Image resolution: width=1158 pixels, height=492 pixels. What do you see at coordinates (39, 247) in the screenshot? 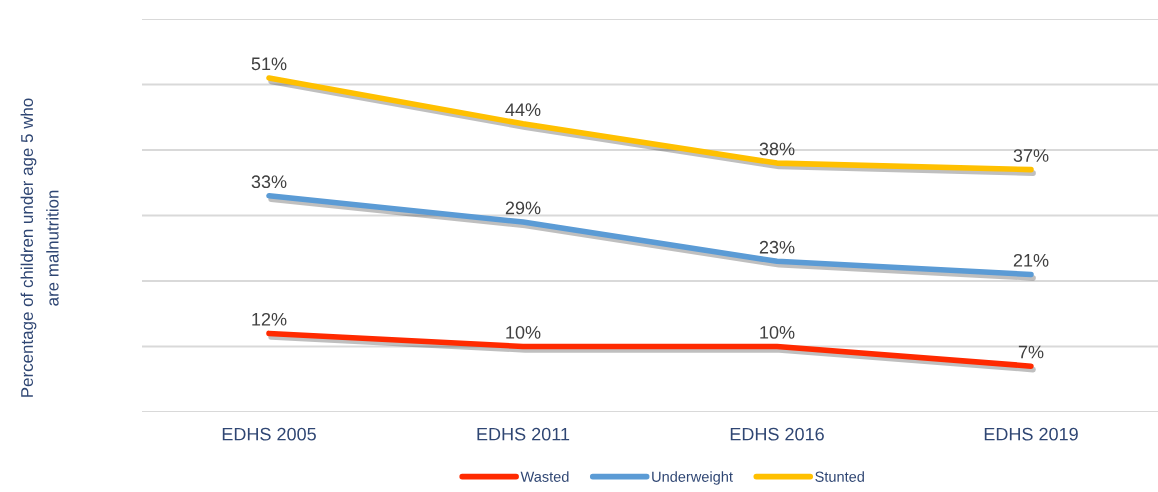
I see `y-axis-title: Percentage of children under age 5 who are malnutrition` at bounding box center [39, 247].